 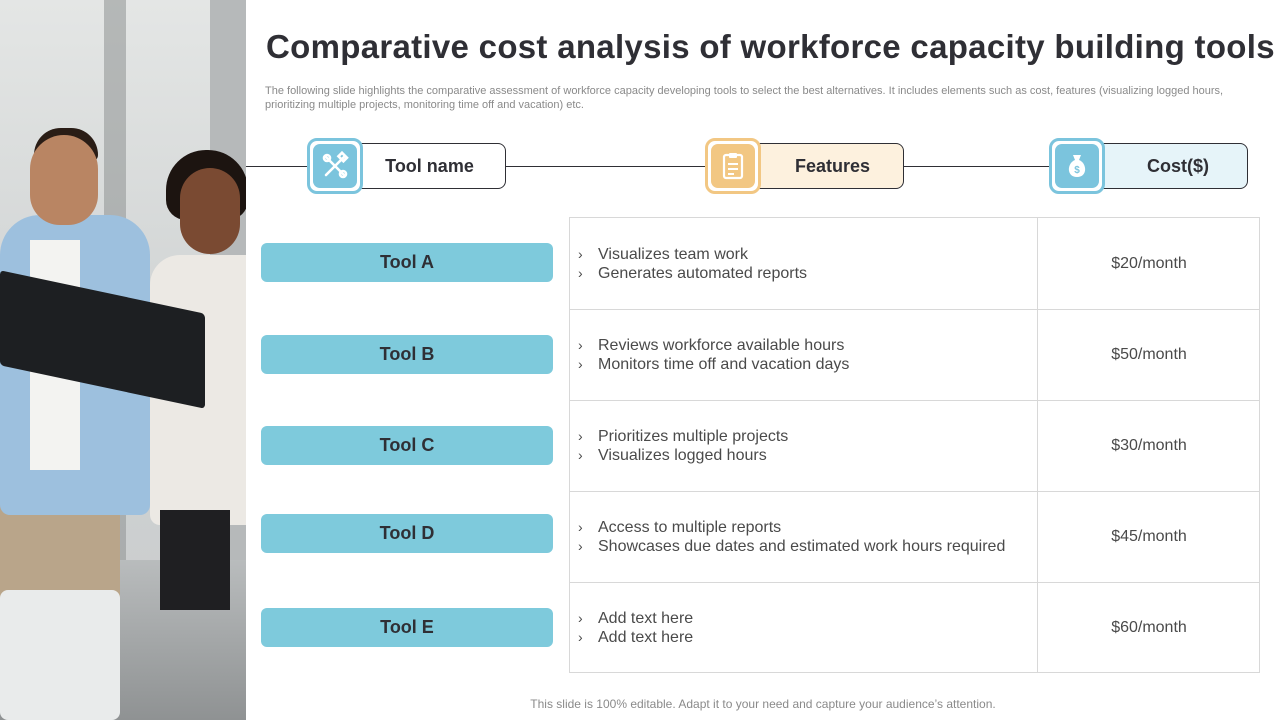 What do you see at coordinates (663, 254) in the screenshot?
I see `feature-item: › Visualizes team work` at bounding box center [663, 254].